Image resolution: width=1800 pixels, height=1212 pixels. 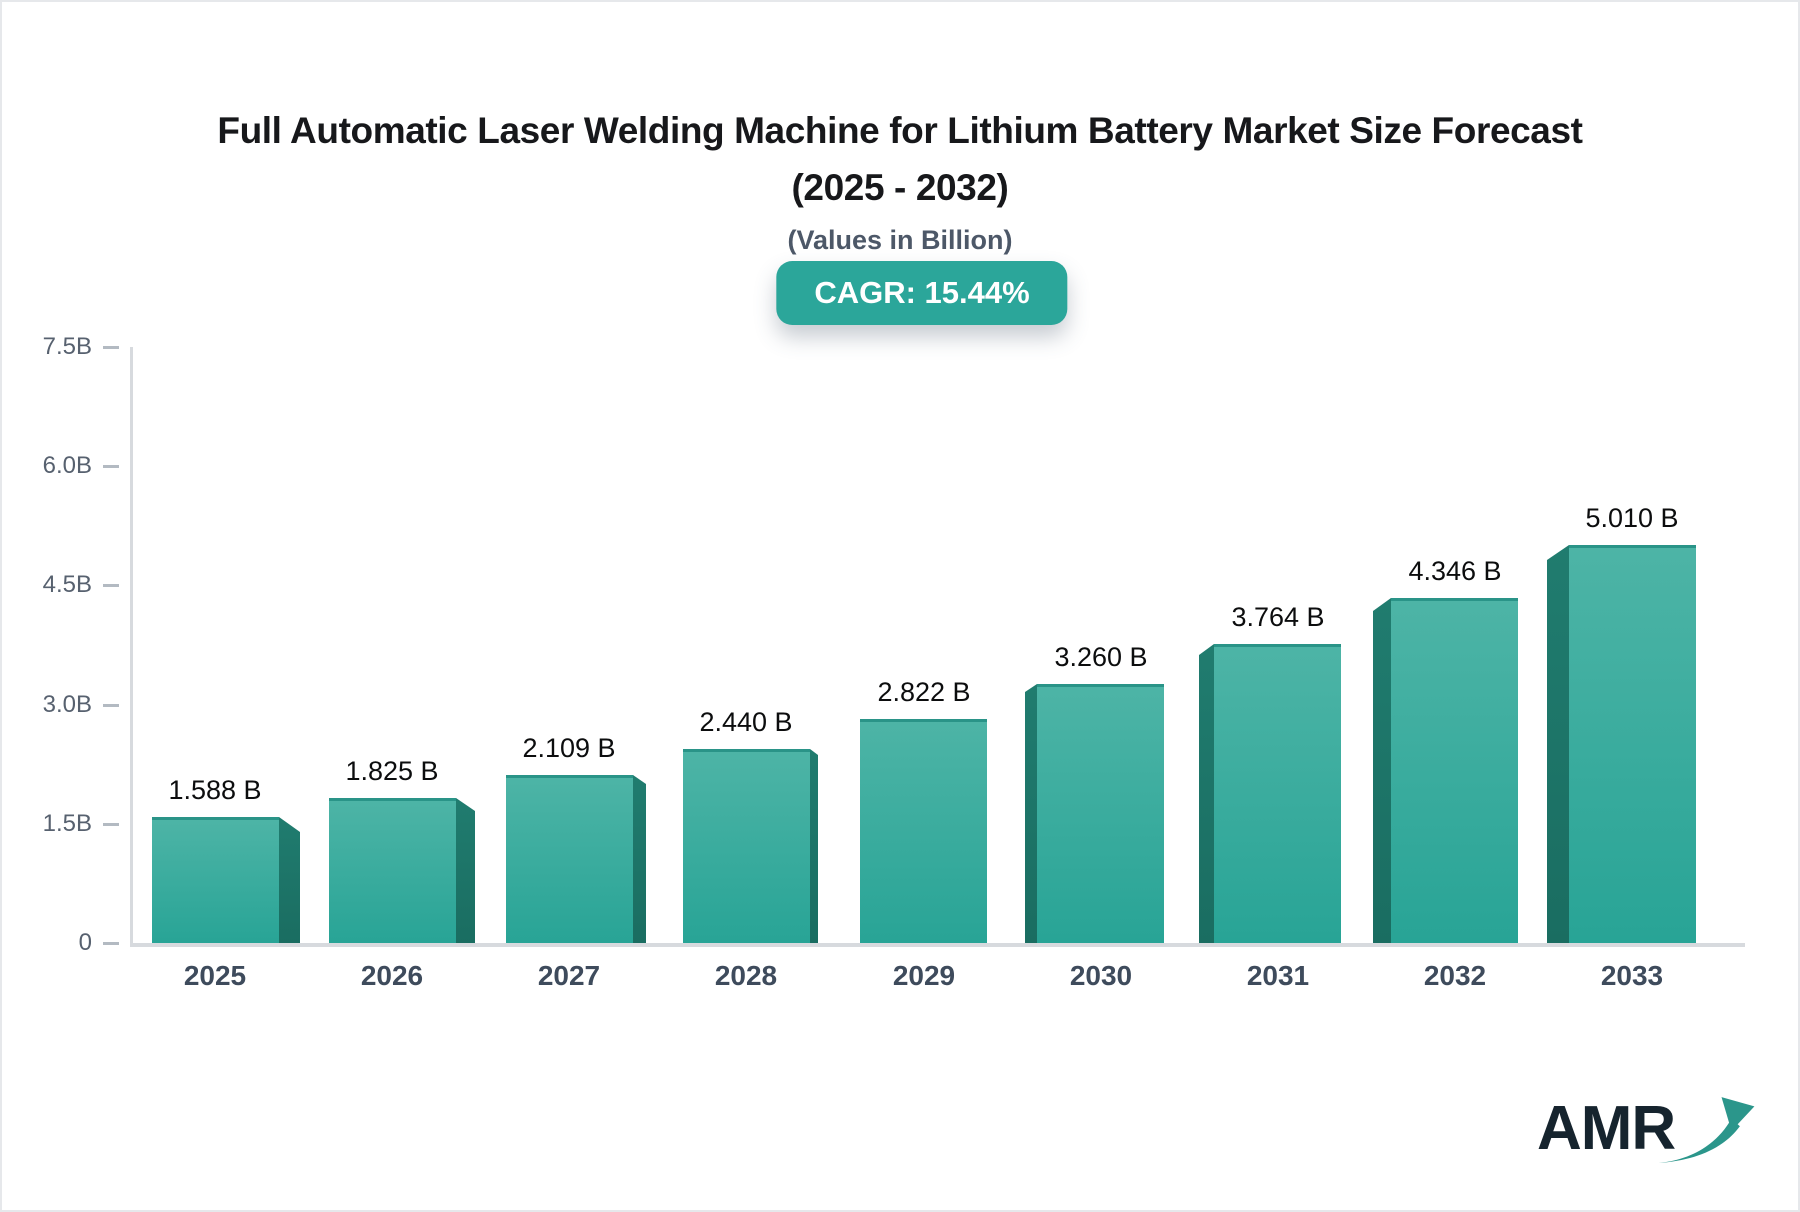 I want to click on bar-2030, so click(x=1100, y=813).